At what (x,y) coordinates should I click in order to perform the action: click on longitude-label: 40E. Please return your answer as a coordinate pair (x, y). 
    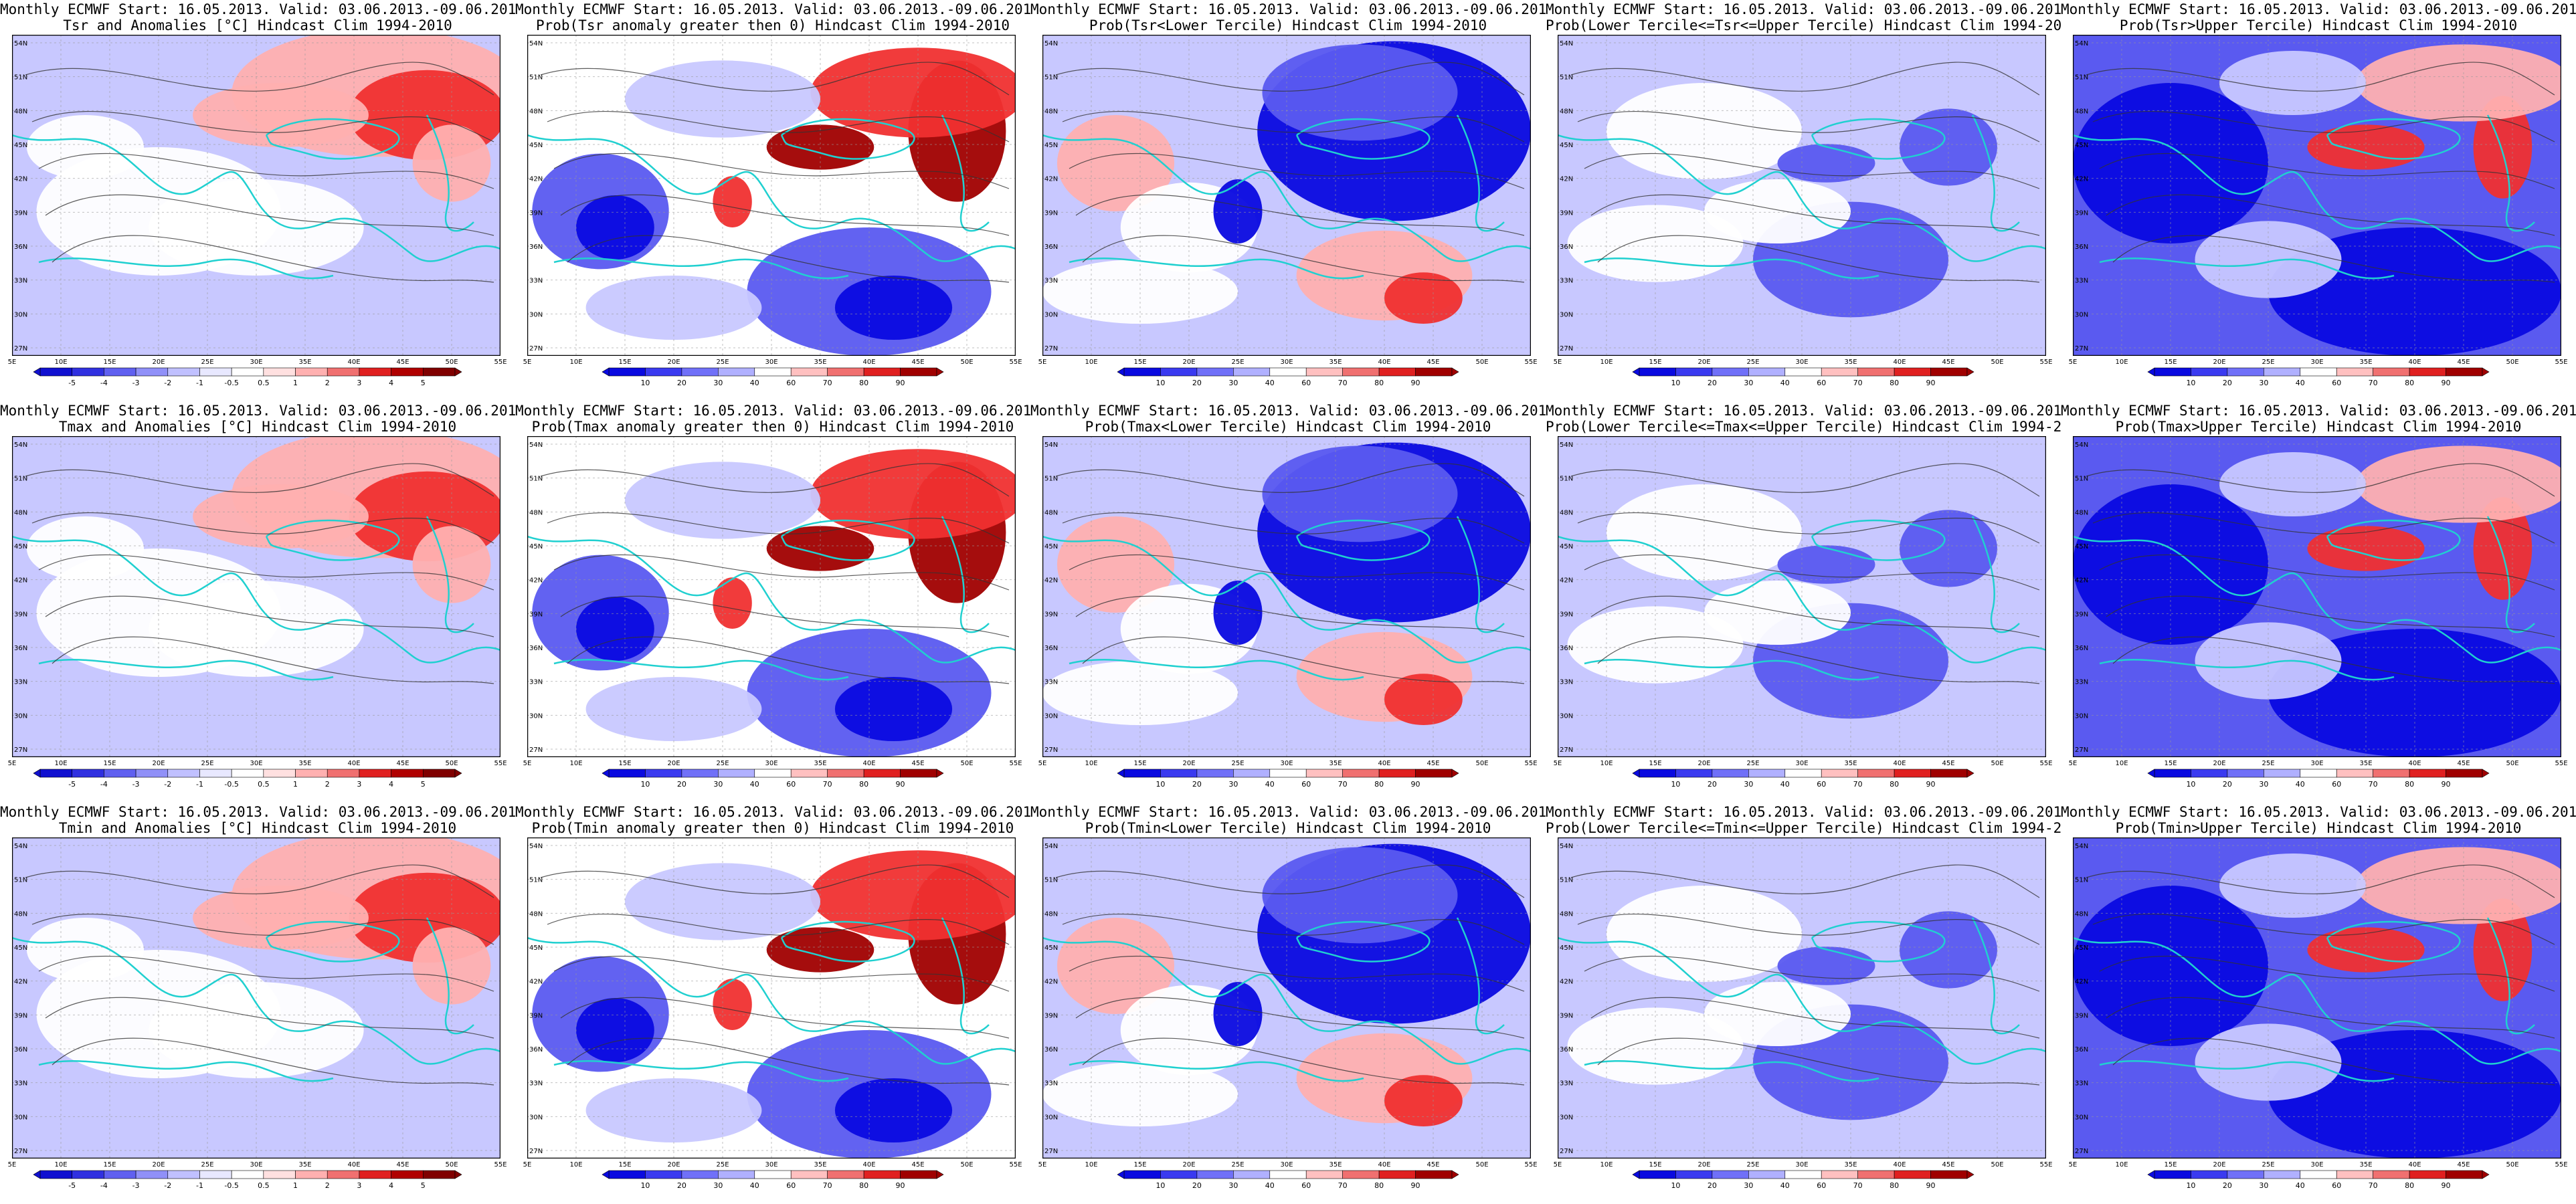
    Looking at the image, I should click on (2414, 362).